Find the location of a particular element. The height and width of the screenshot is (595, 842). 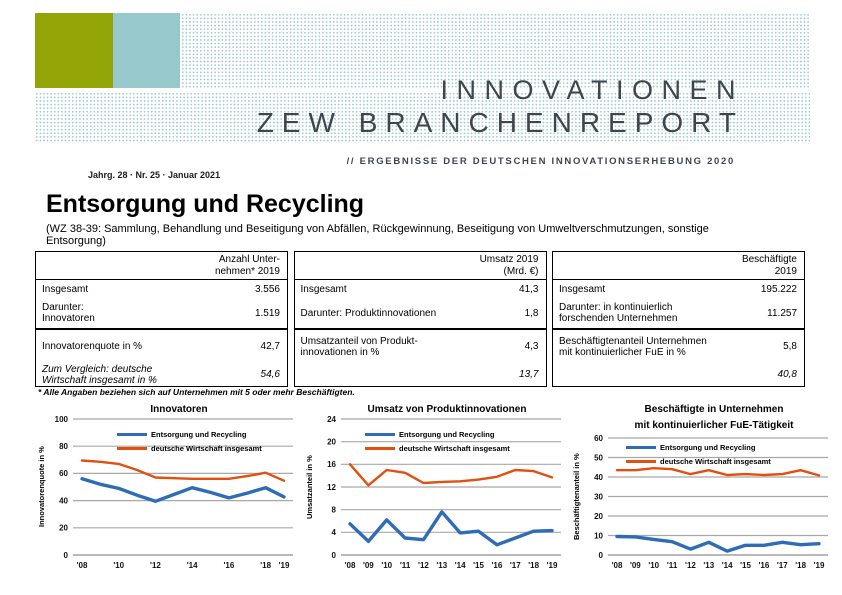

svg-text: 16 is located at coordinates (331, 464).